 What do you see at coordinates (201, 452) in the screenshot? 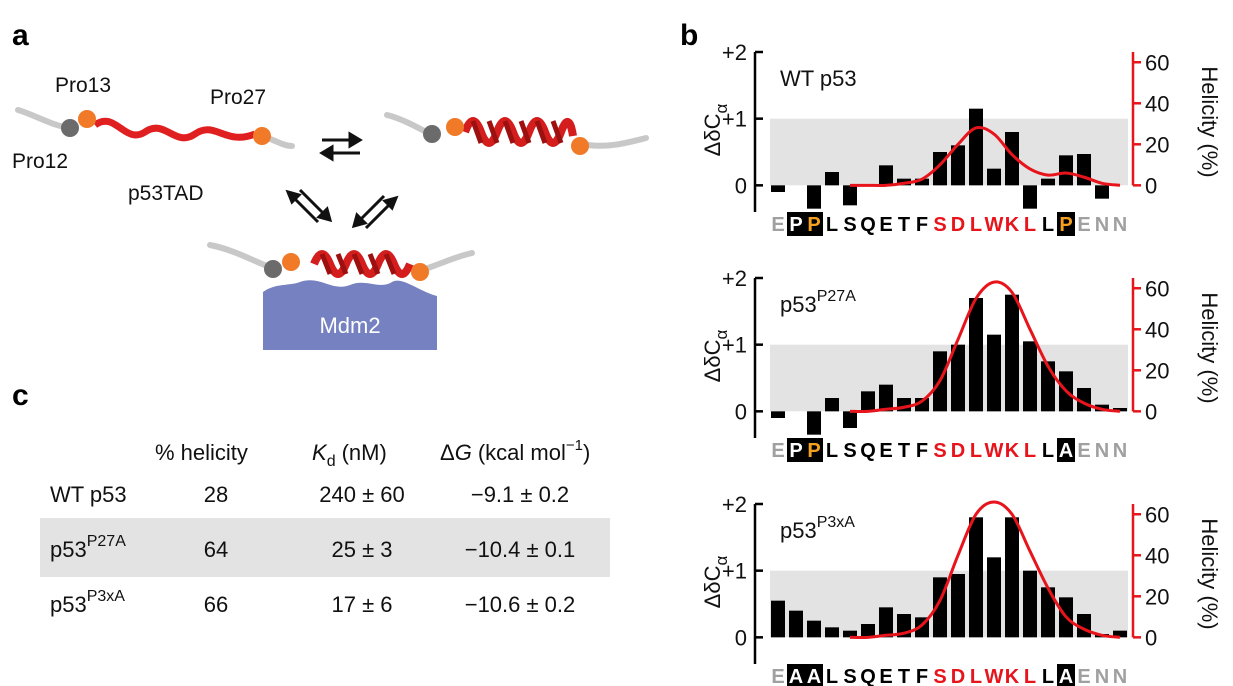
I see `column-header: % helicity` at bounding box center [201, 452].